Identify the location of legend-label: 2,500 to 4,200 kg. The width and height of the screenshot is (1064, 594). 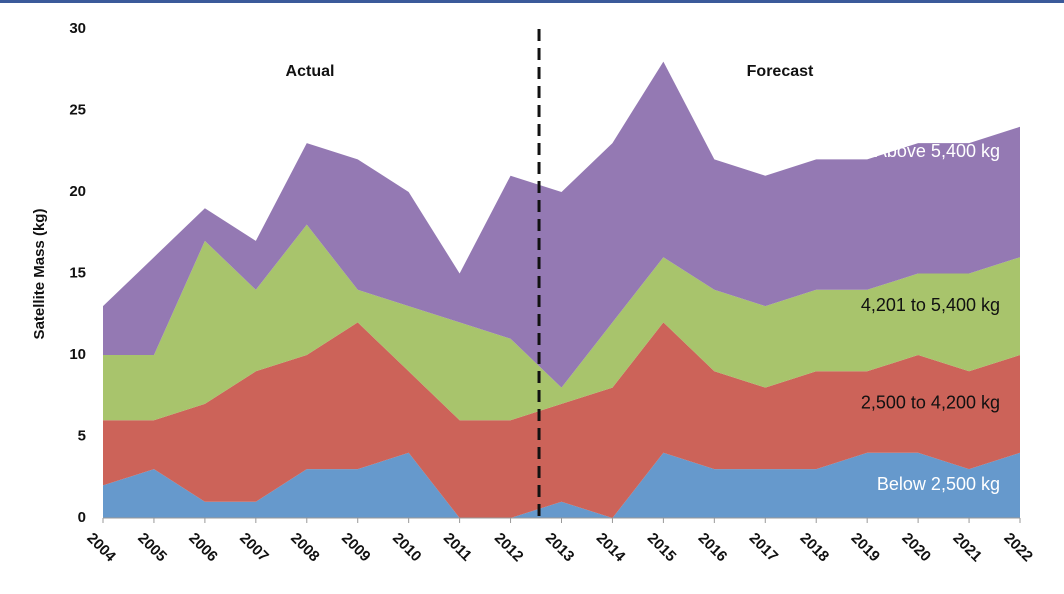
(930, 403).